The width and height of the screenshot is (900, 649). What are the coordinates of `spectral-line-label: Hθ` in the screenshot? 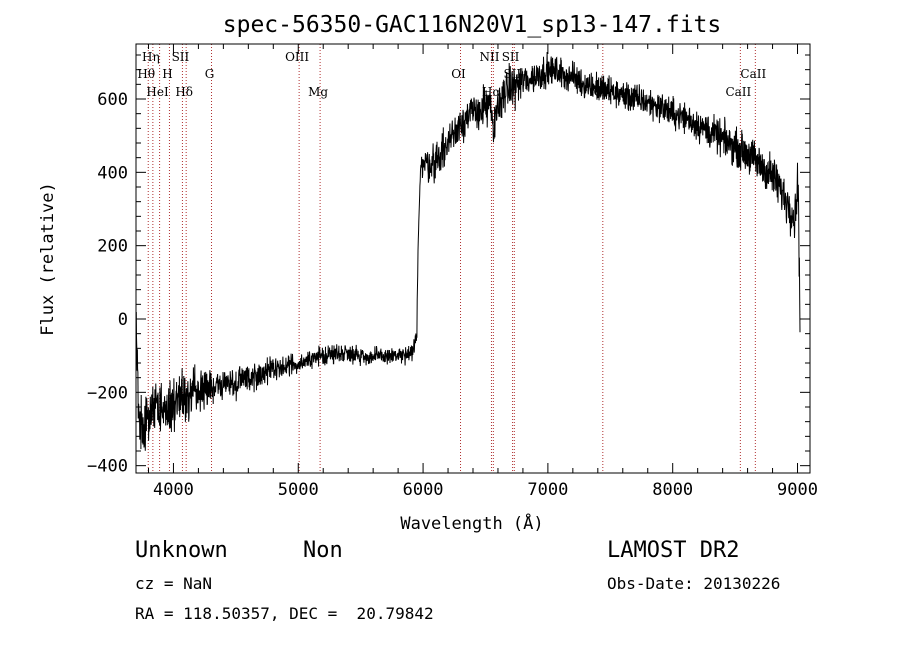 It's located at (146, 74).